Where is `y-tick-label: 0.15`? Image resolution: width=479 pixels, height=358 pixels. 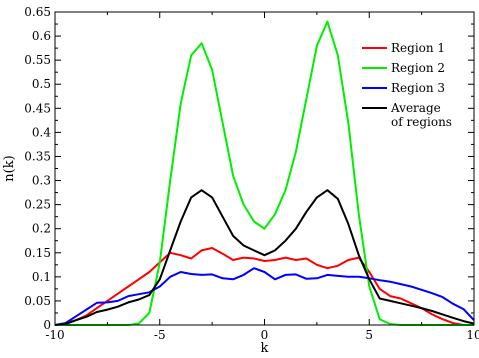
y-tick-label: 0.15 is located at coordinates (37, 253).